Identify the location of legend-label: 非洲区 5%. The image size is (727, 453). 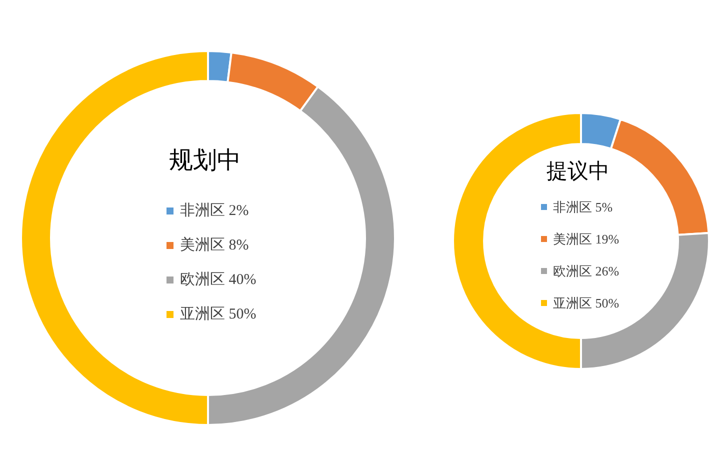
(583, 207).